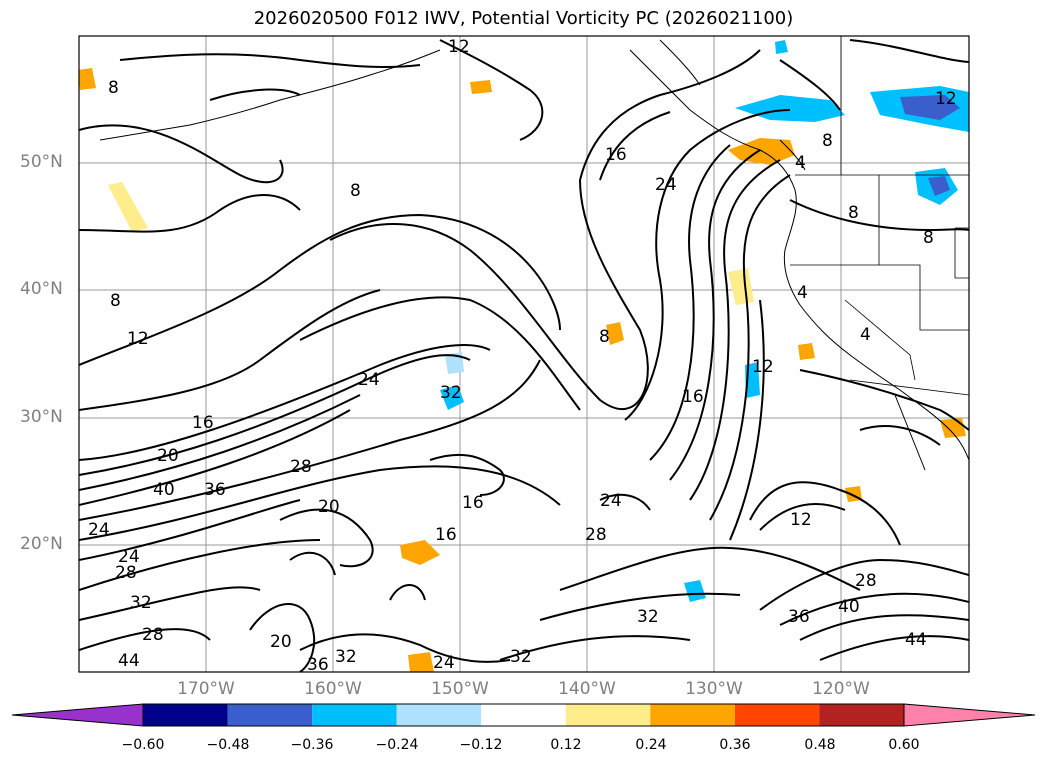 This screenshot has height=765, width=1047. Describe the element at coordinates (969, 715) in the screenshot. I see `colorbar-extend-high` at that location.